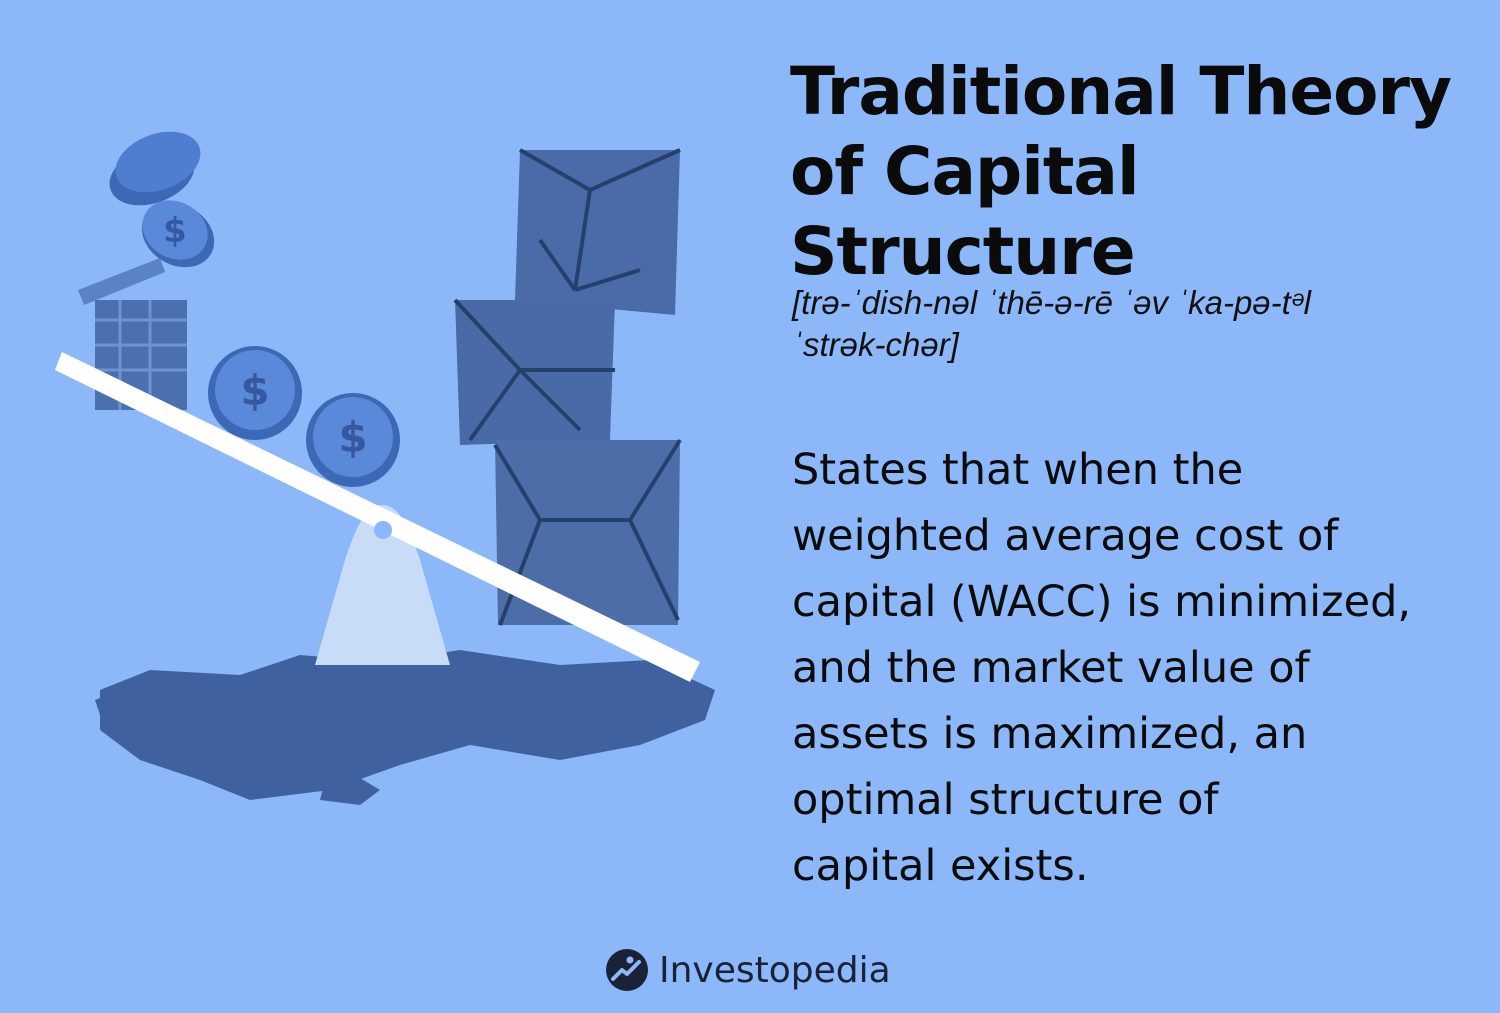 This screenshot has width=1500, height=1013. Describe the element at coordinates (1065, 536) in the screenshot. I see `definition-line: weighted average cost of` at that location.